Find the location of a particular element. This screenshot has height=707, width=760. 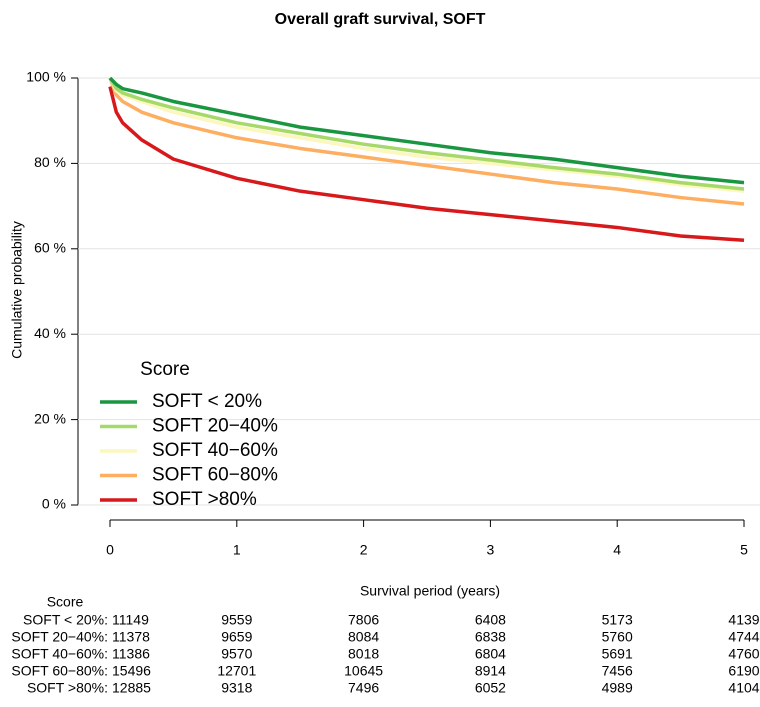

y-tick-label: 20 % is located at coordinates (50, 418).